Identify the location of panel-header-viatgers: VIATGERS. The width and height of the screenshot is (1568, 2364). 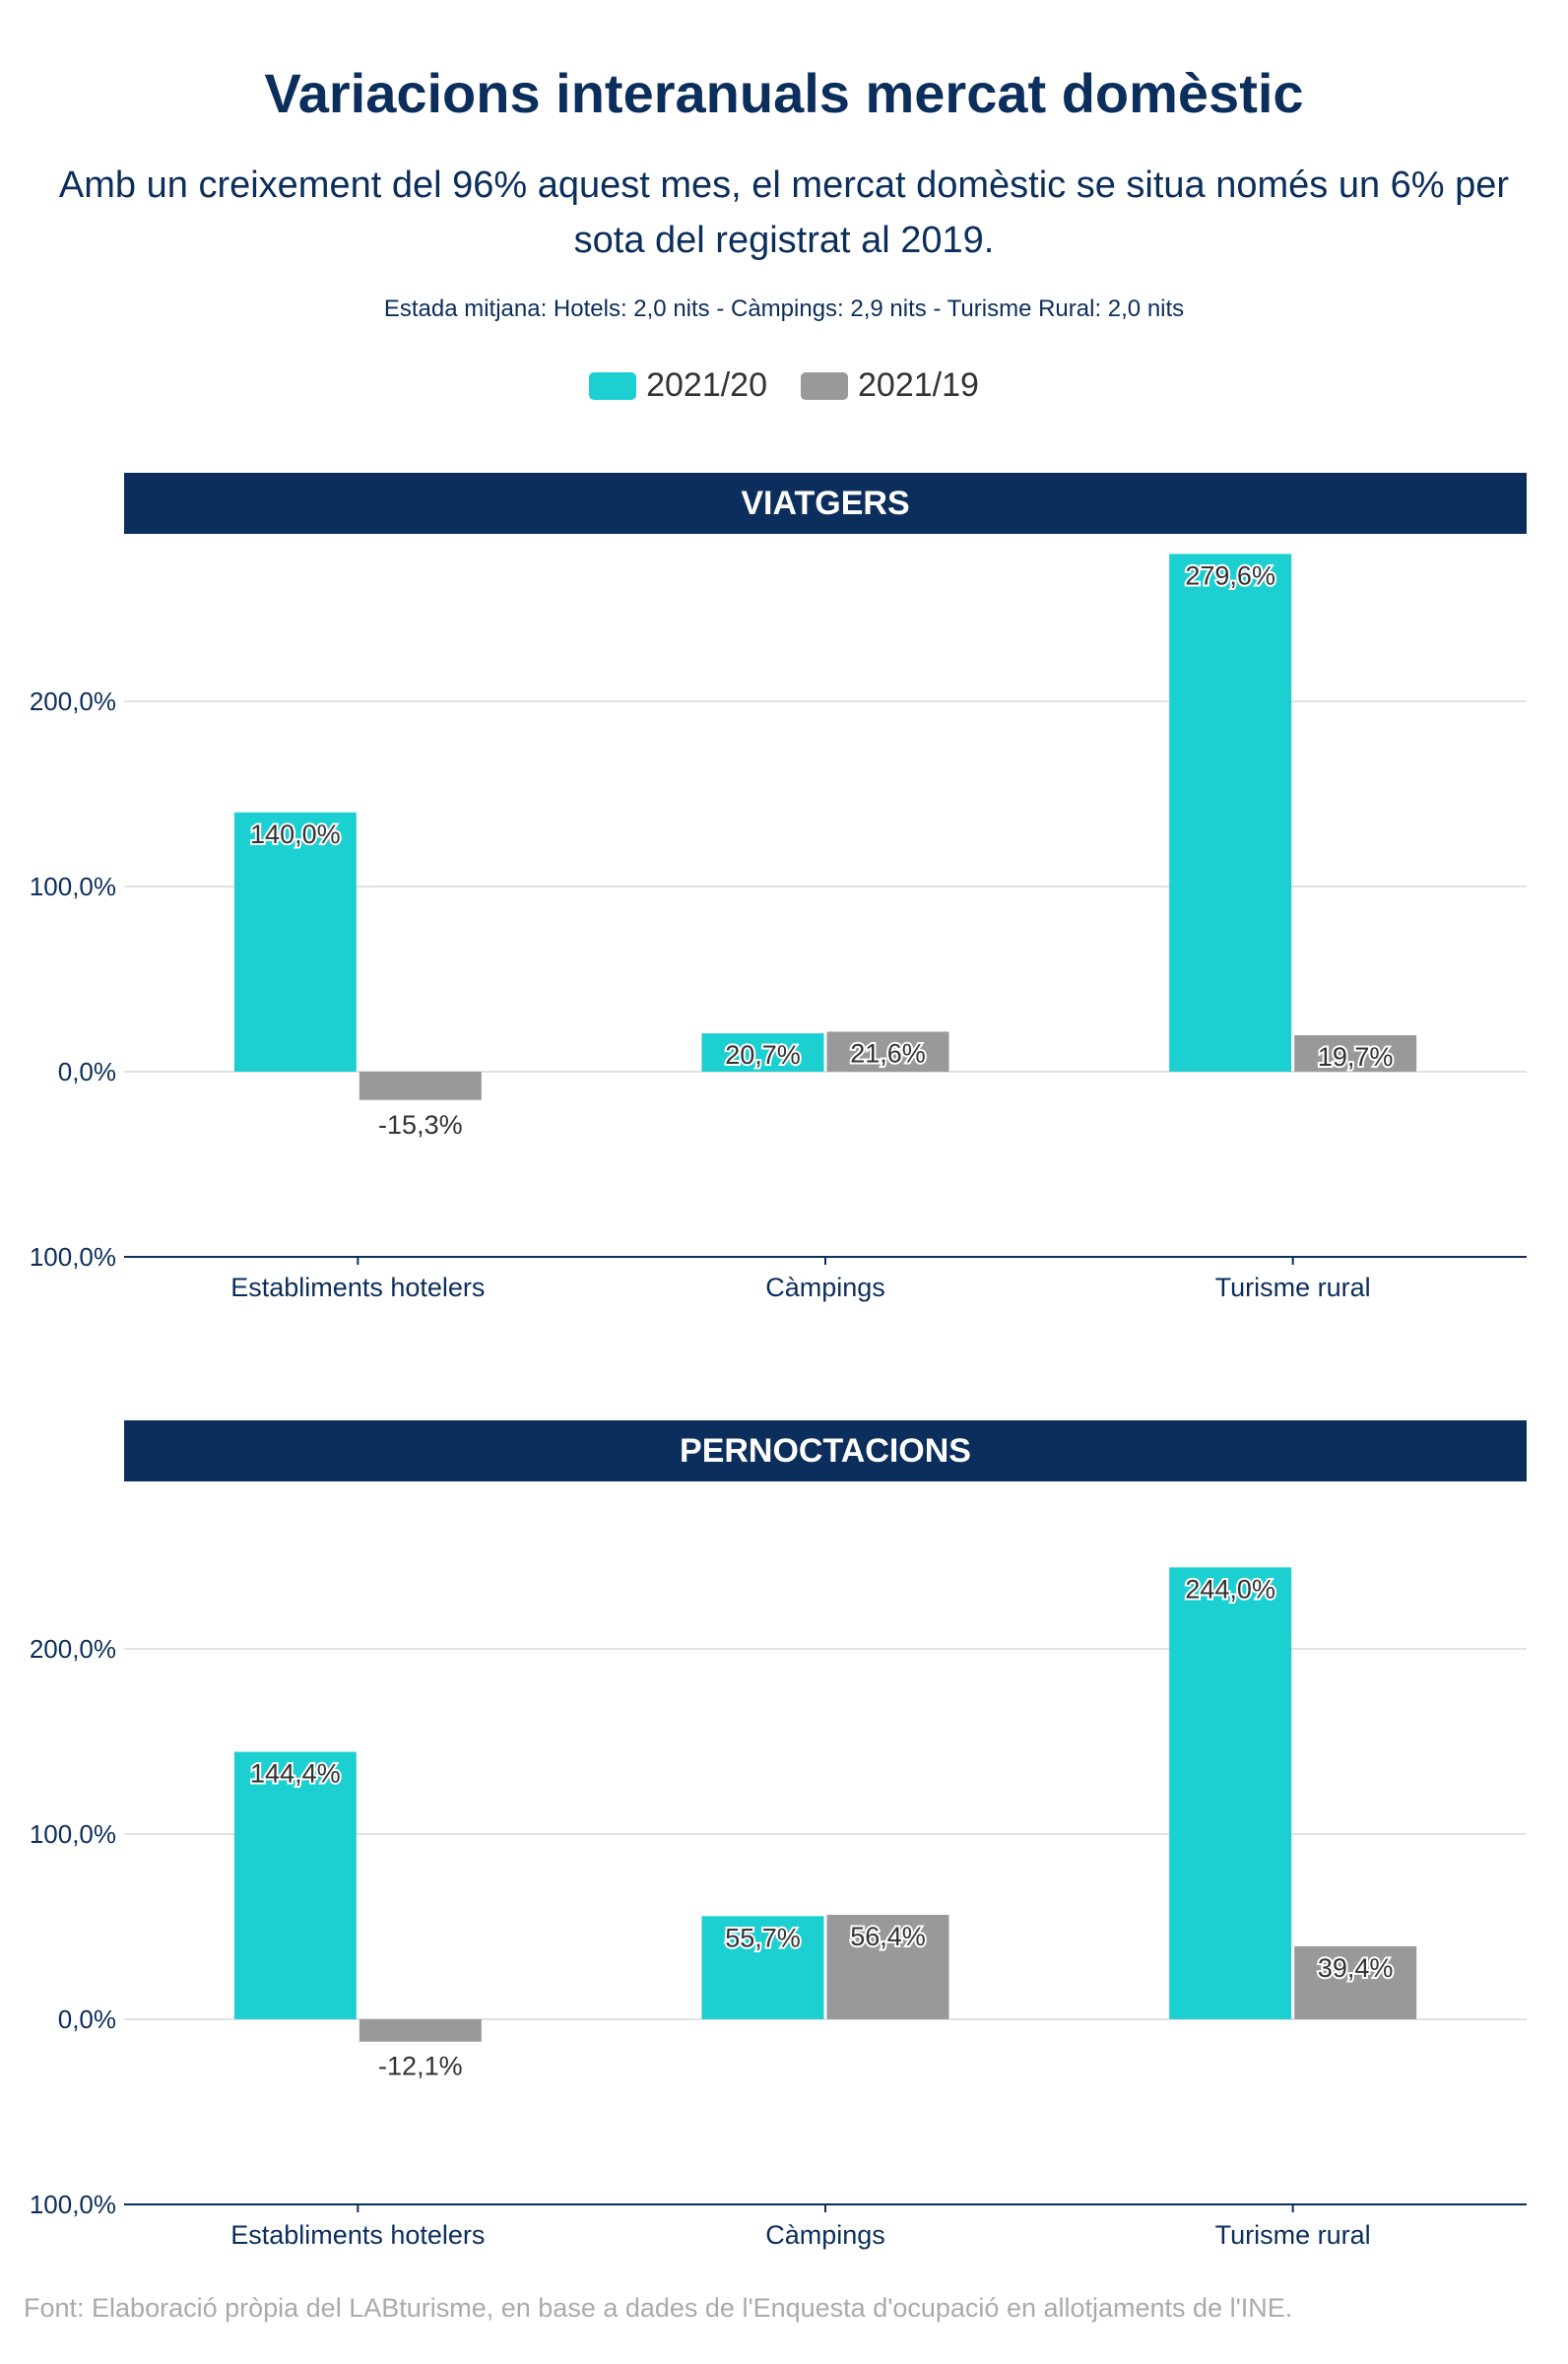
(826, 503).